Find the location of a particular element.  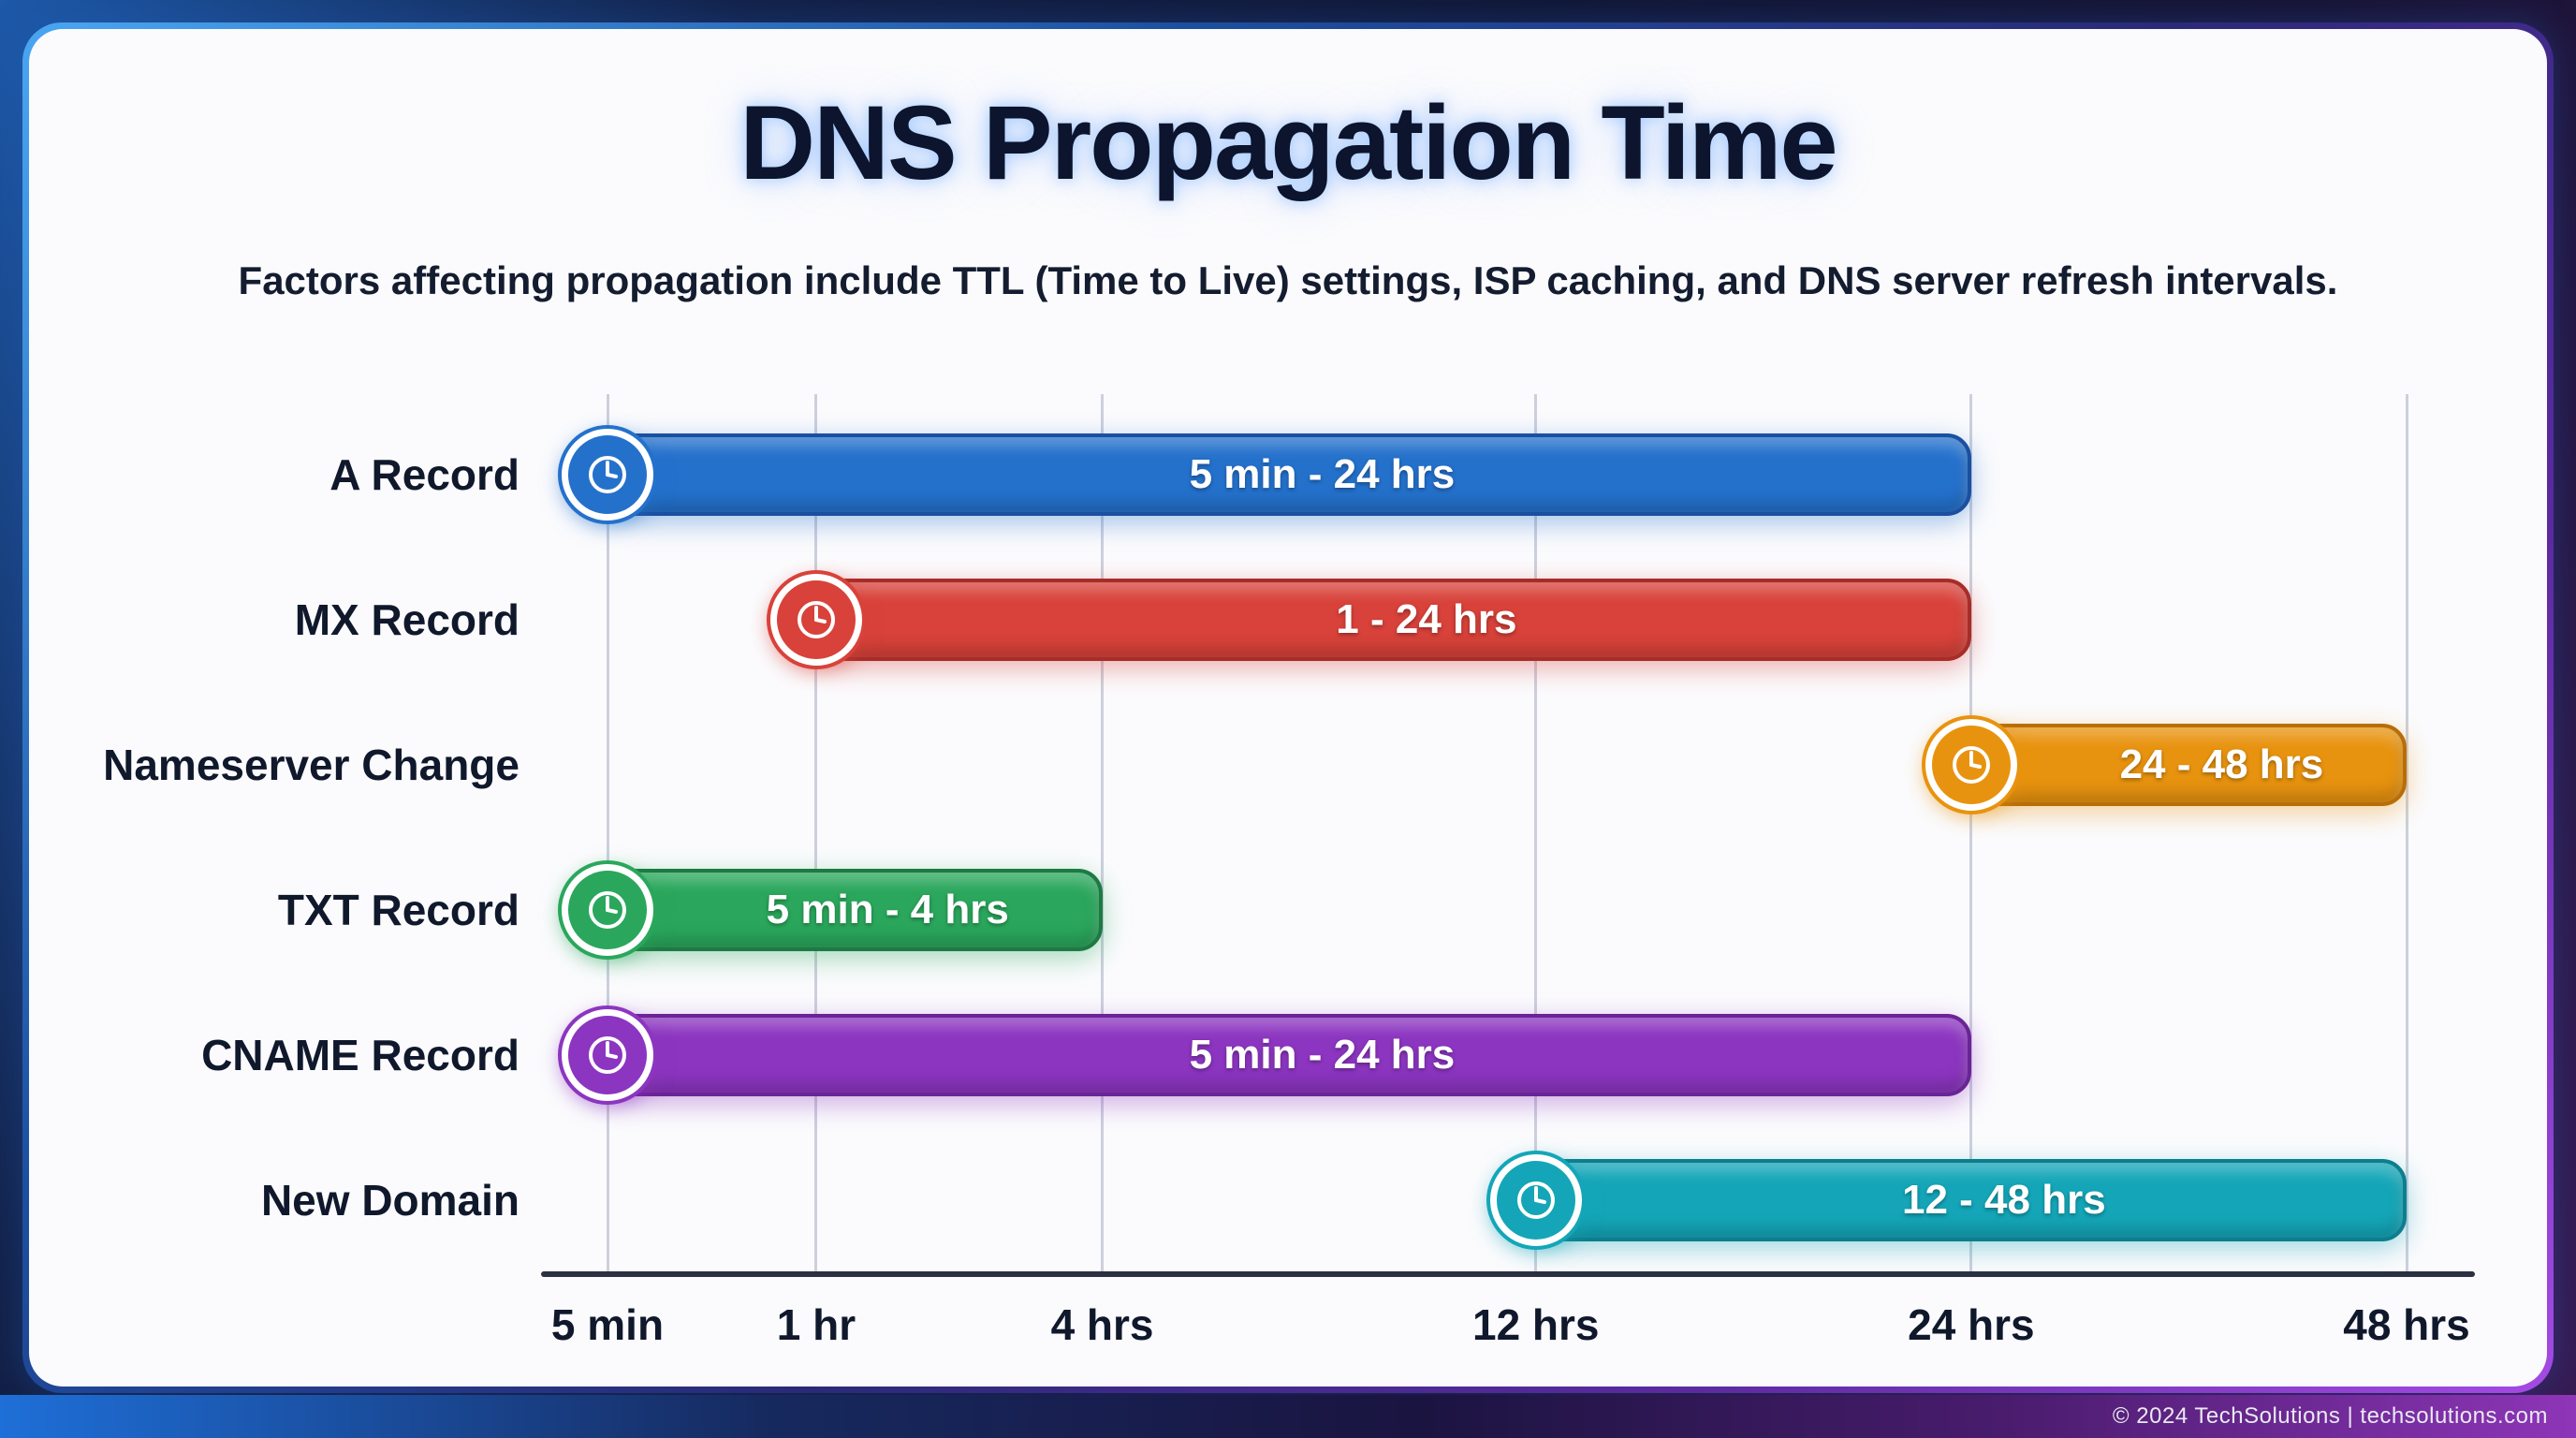

range-bar: 12 - 48 hrs is located at coordinates (1971, 1200).